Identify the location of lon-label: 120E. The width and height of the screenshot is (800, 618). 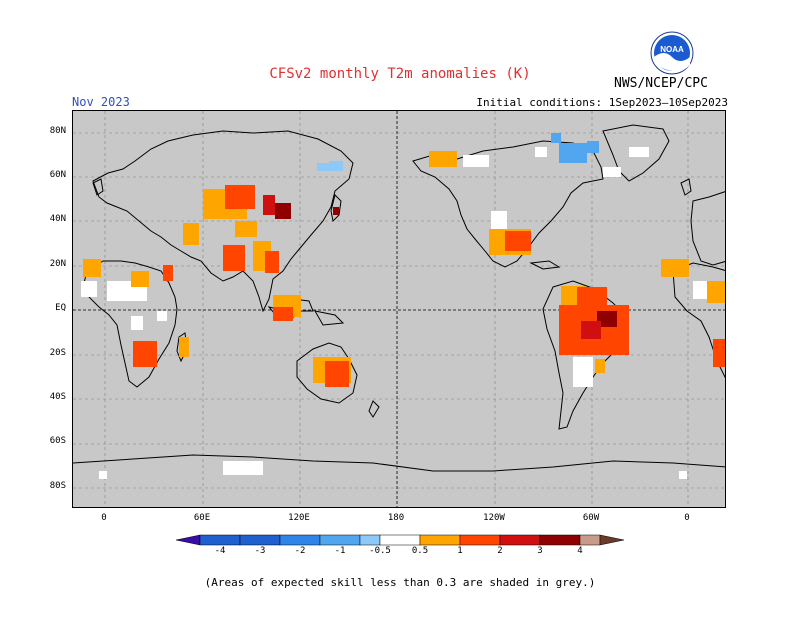
(299, 518).